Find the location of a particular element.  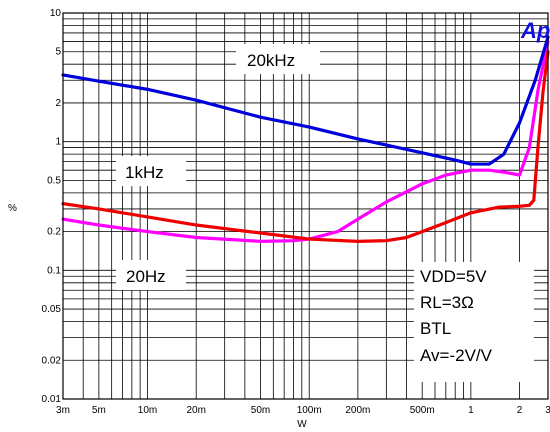

condition-mode: BTL is located at coordinates (435, 328).